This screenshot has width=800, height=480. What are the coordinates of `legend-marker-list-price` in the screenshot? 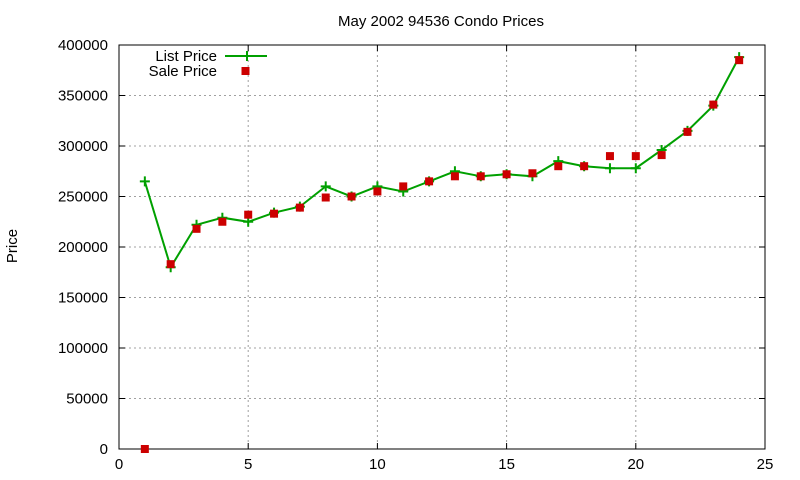 It's located at (247, 56).